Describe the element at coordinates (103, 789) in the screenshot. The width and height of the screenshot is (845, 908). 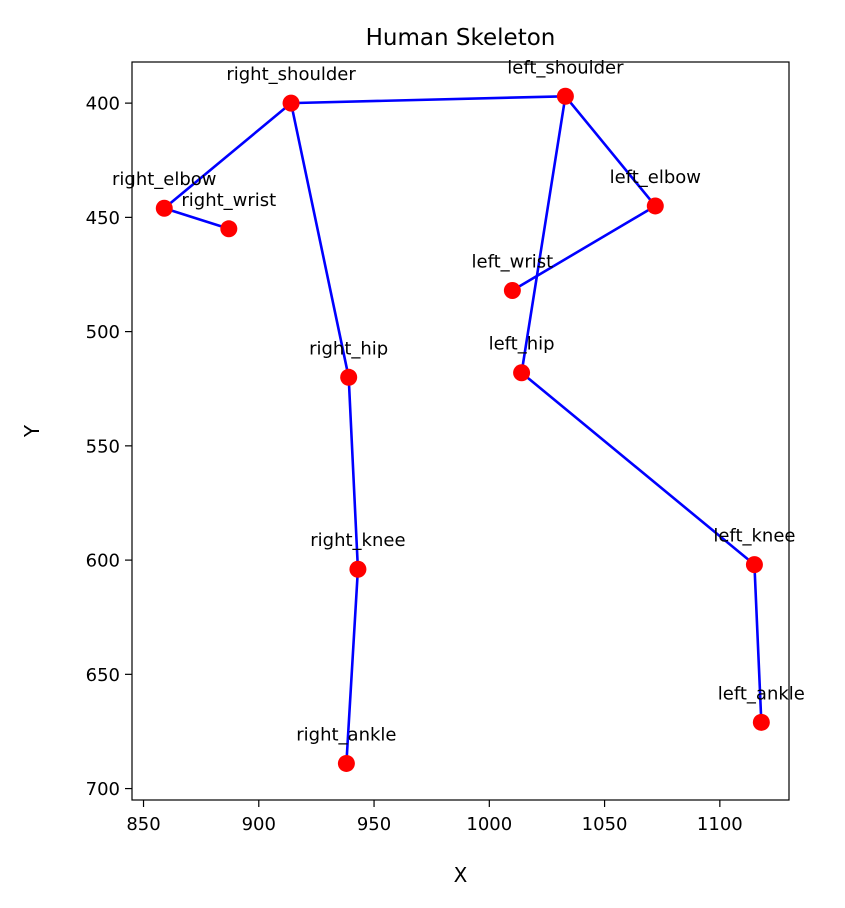
I see `y-tick-label: 700` at that location.